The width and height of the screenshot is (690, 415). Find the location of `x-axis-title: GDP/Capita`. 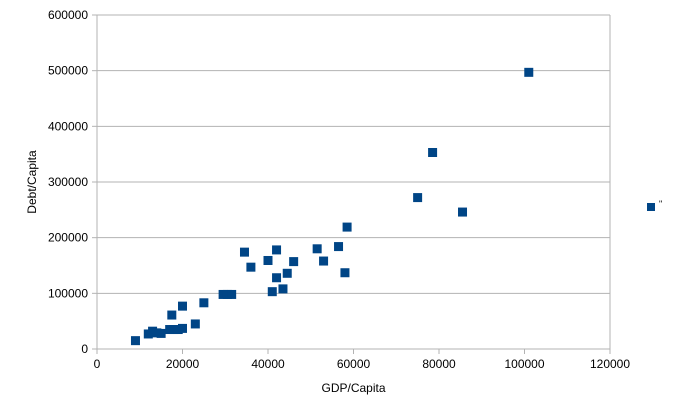

x-axis-title: GDP/Capita is located at coordinates (353, 388).